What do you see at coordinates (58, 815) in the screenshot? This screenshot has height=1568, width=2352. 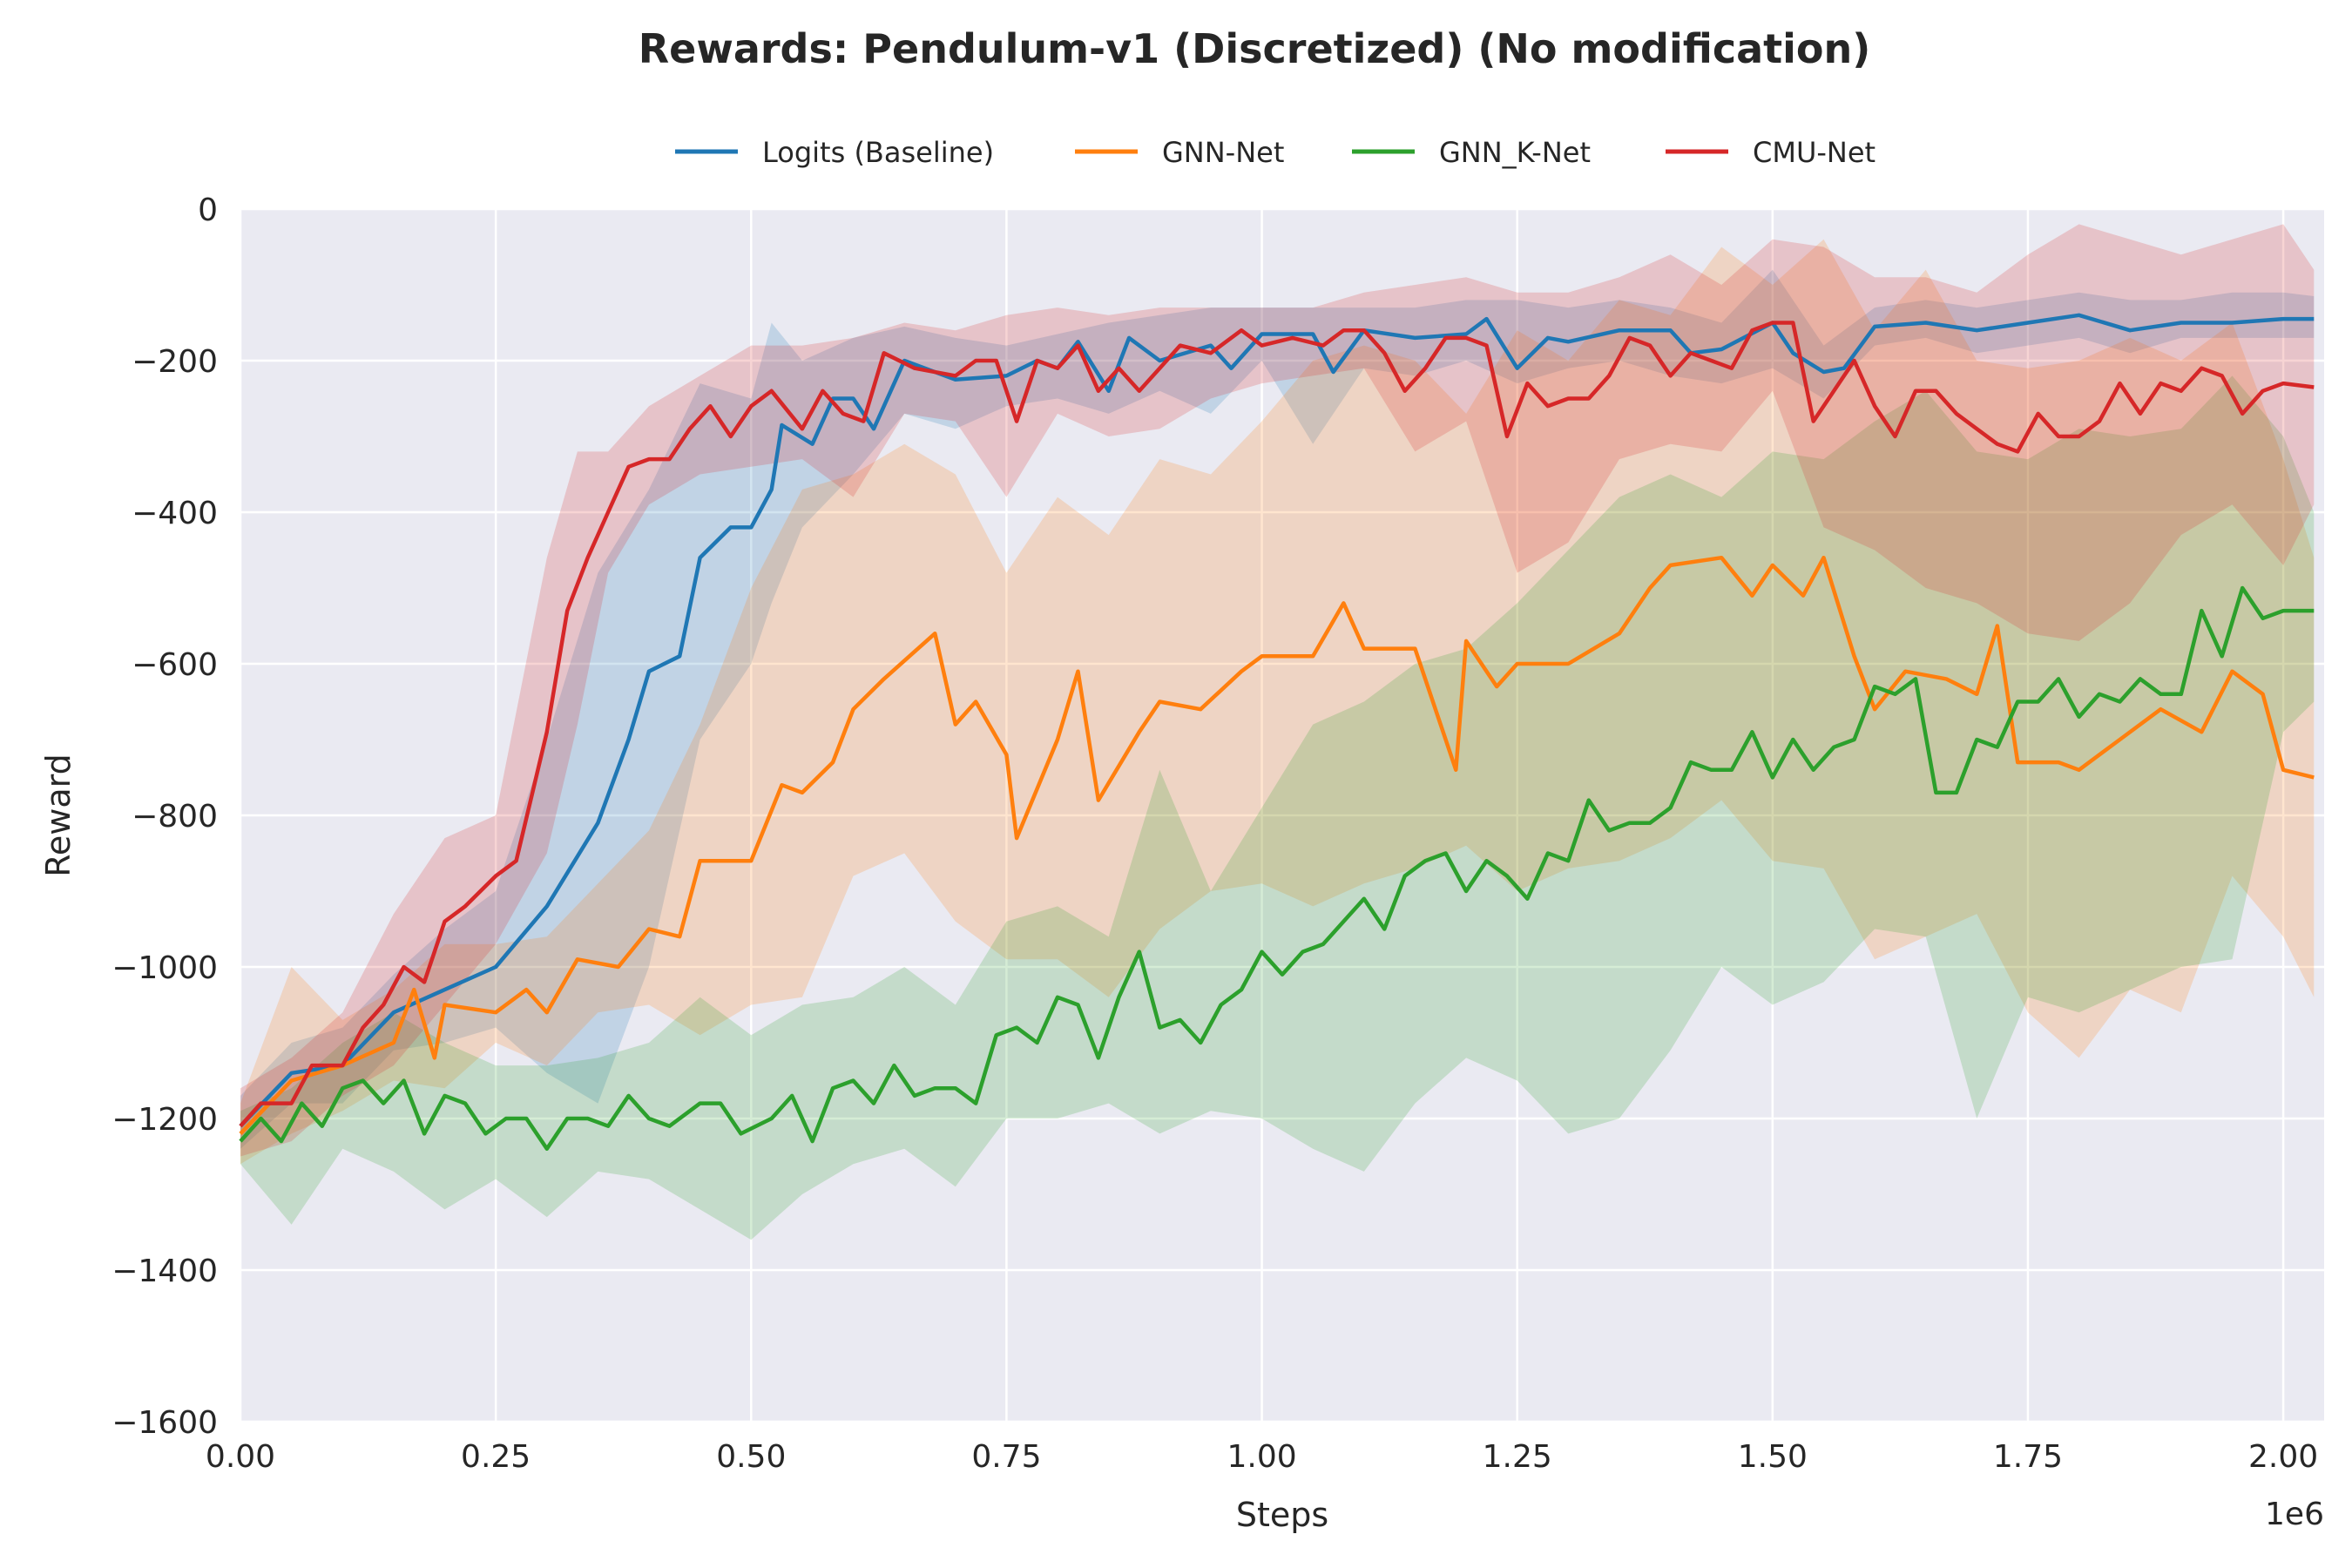 I see `y-axis-label: Reward` at bounding box center [58, 815].